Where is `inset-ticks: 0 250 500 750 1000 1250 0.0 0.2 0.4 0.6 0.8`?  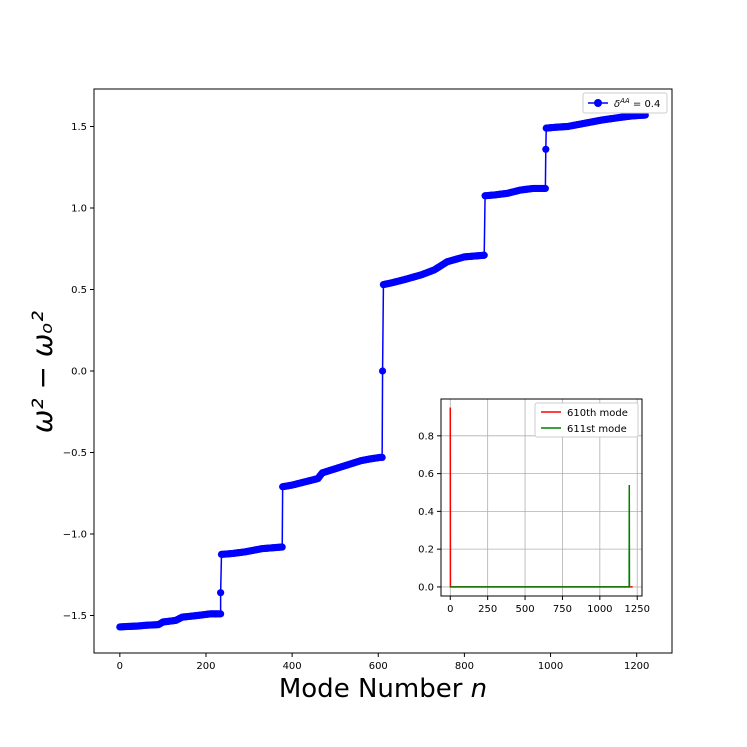 inset-ticks: 0 250 500 750 1000 1250 0.0 0.2 0.4 0.6 0.8 is located at coordinates (534, 523).